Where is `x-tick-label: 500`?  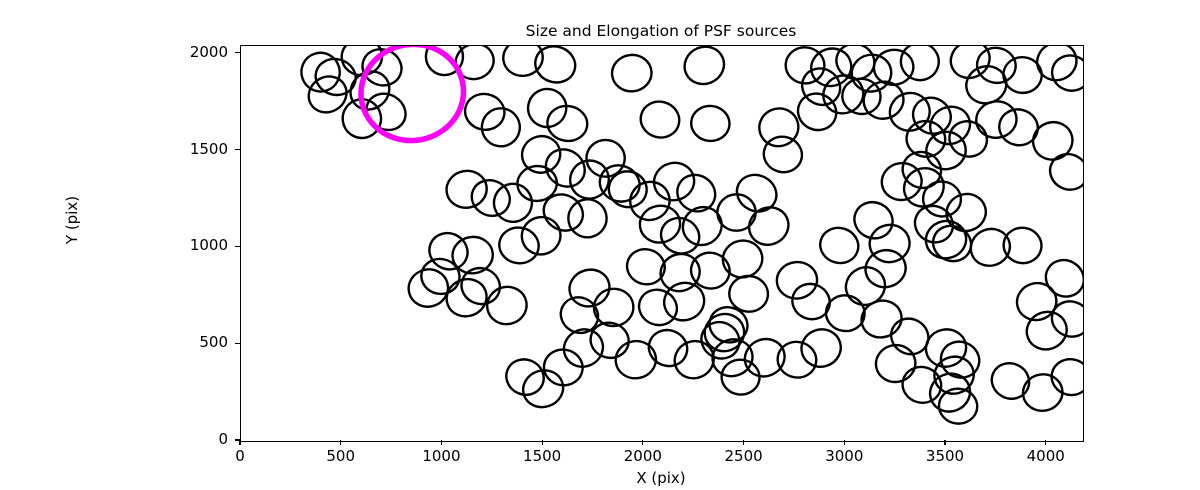 x-tick-label: 500 is located at coordinates (341, 456).